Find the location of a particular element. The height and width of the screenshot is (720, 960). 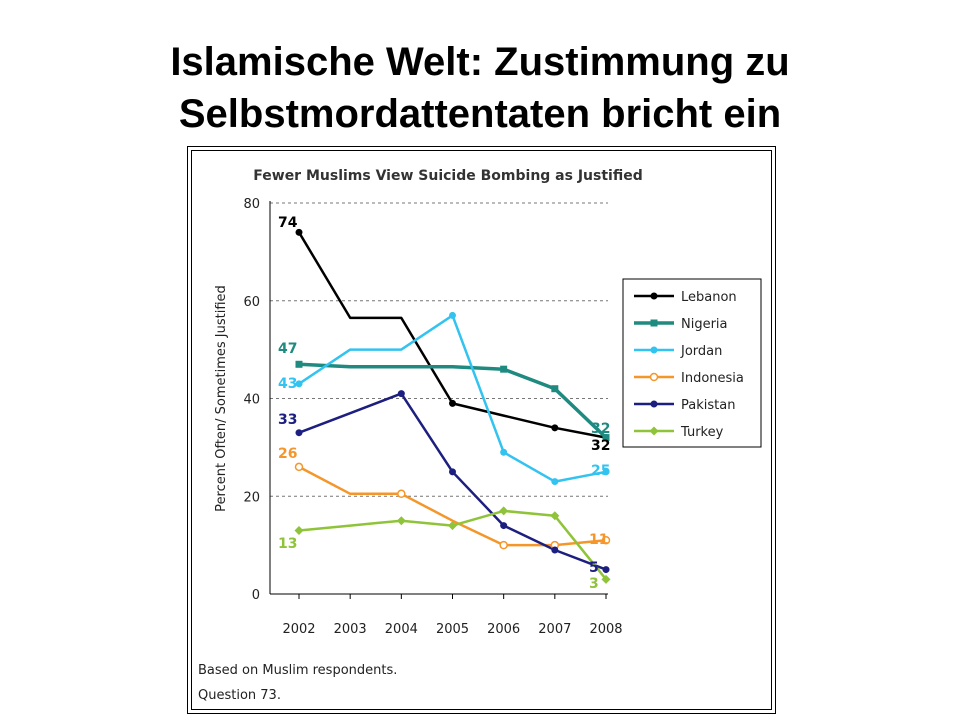

slide-title-line-1: Islamische Welt: Zustimmung zu is located at coordinates (480, 62).